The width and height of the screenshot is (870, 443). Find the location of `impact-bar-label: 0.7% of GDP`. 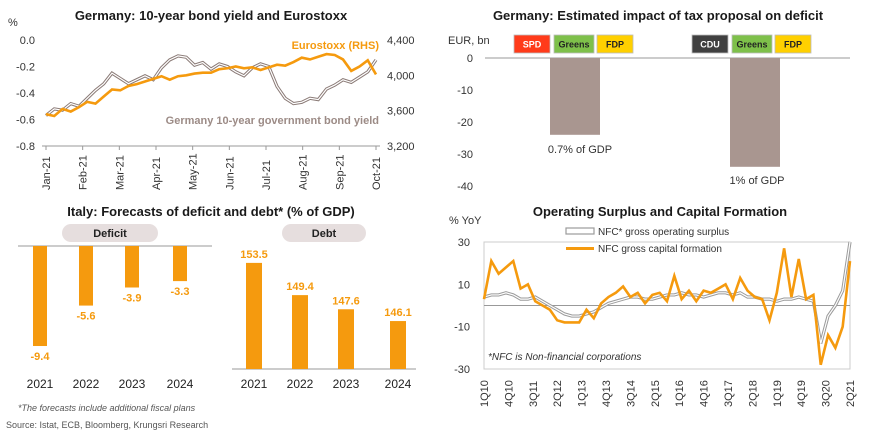

impact-bar-label: 0.7% of GDP is located at coordinates (580, 150).